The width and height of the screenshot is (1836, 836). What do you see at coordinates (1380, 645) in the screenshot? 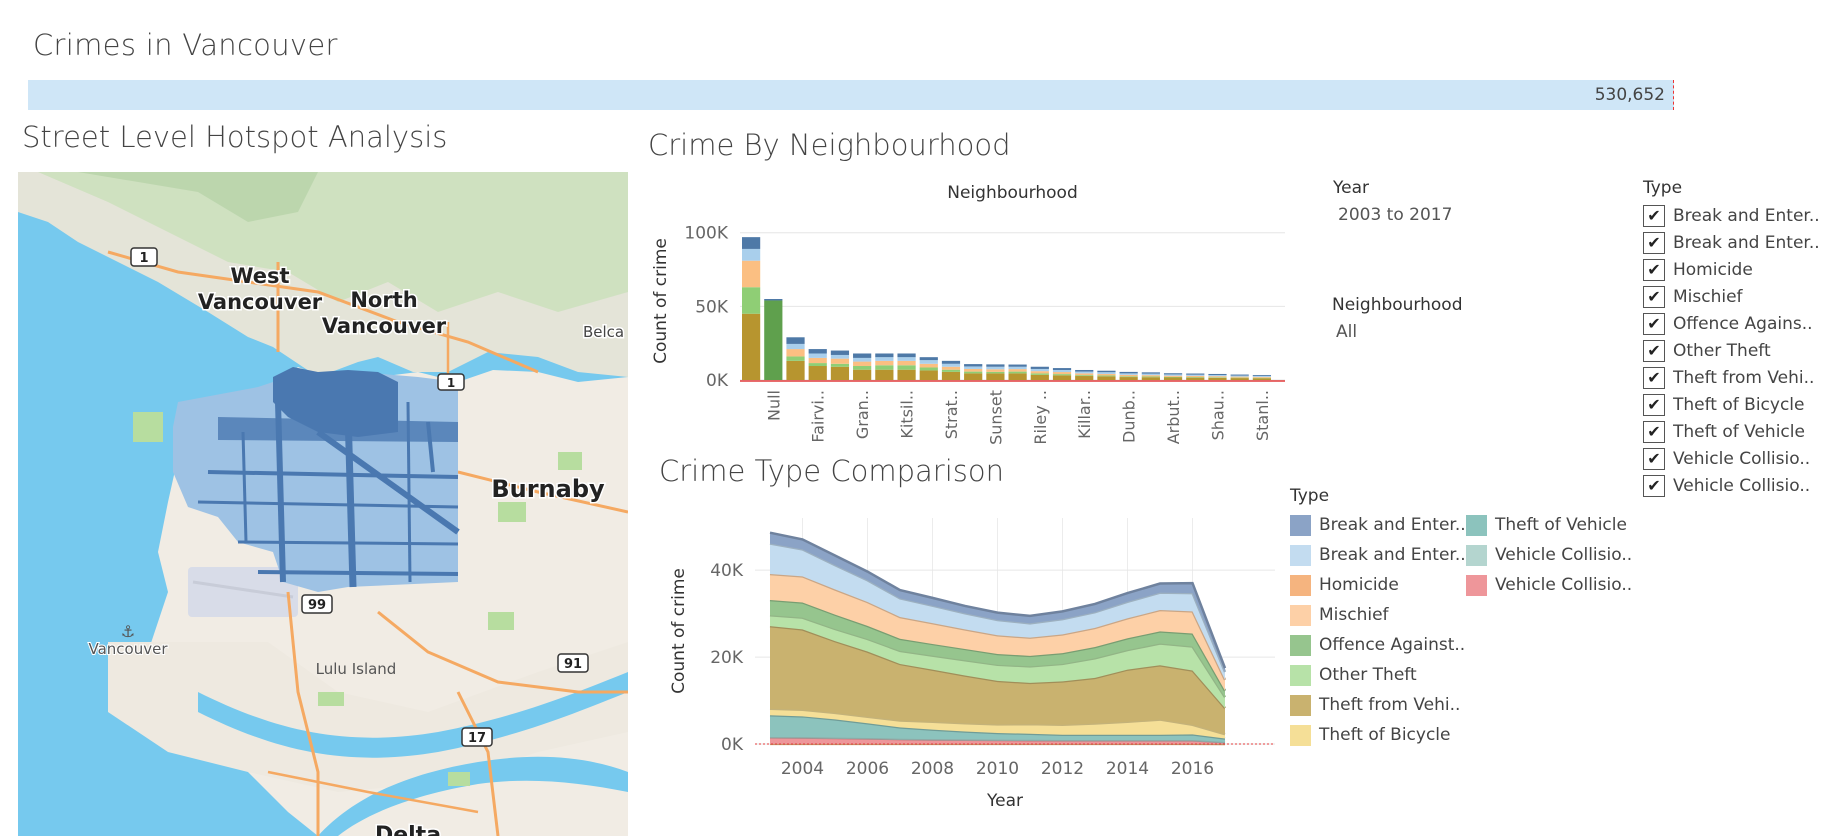
I see `legend-item: Offence Against..` at bounding box center [1380, 645].